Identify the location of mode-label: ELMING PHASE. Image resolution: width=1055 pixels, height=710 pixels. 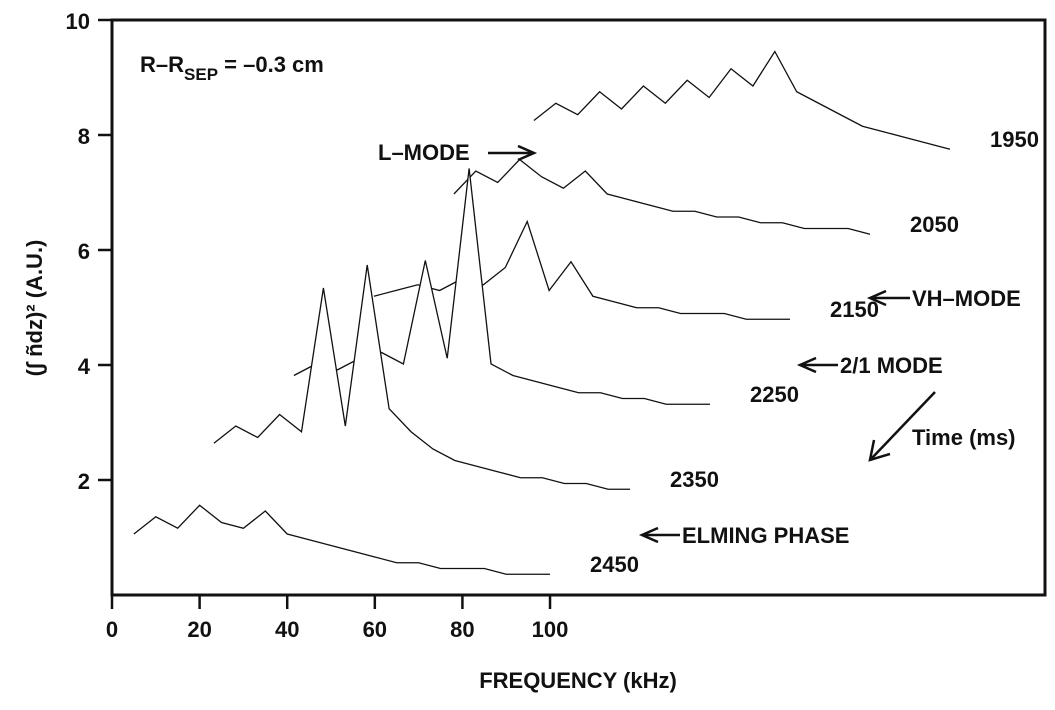
(765, 535).